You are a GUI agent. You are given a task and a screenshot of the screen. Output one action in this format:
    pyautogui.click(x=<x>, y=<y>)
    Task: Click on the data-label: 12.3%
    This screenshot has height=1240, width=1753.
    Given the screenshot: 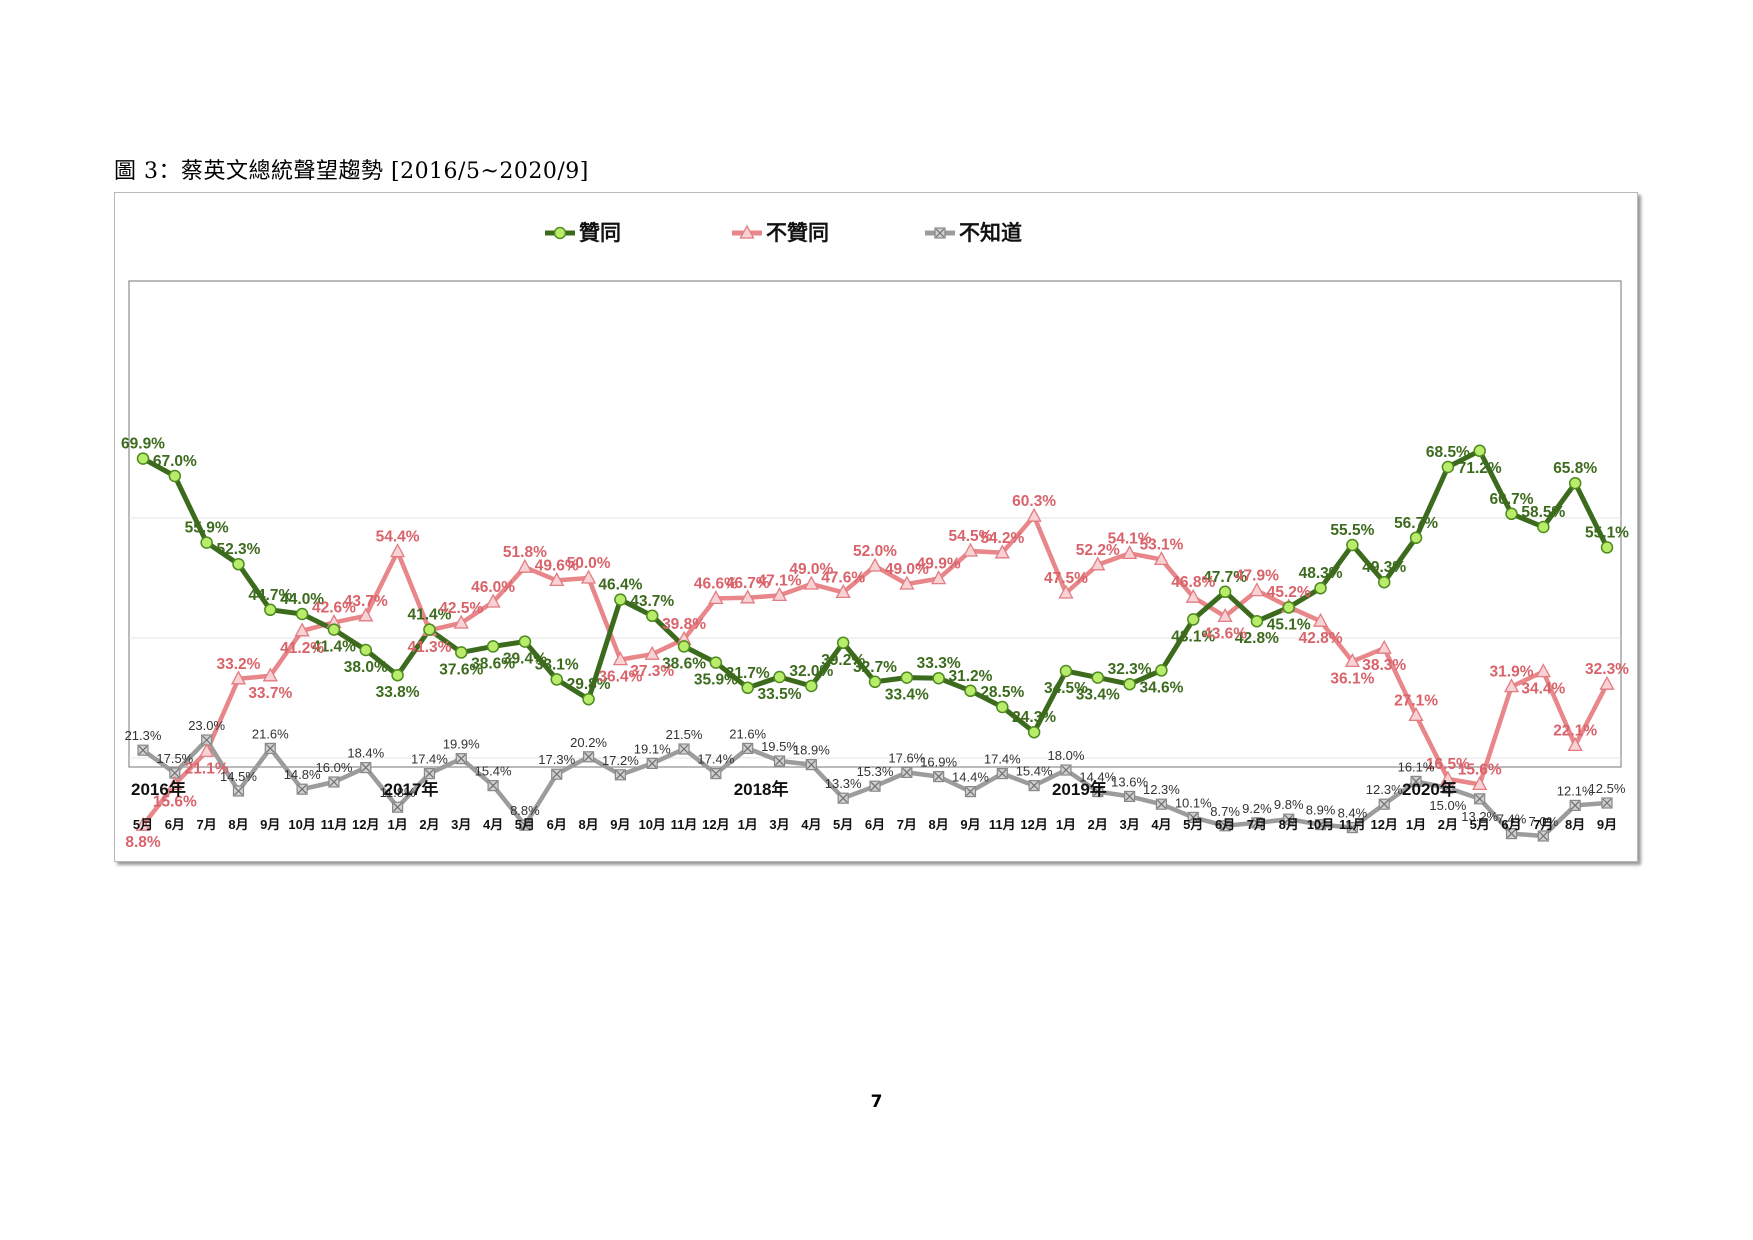 What is the action you would take?
    pyautogui.click(x=1161, y=789)
    